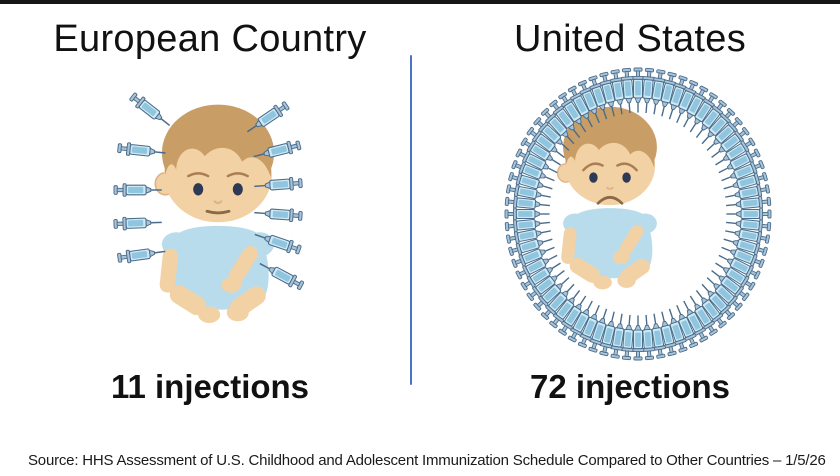  What do you see at coordinates (420, 2) in the screenshot?
I see `top-border-bar` at bounding box center [420, 2].